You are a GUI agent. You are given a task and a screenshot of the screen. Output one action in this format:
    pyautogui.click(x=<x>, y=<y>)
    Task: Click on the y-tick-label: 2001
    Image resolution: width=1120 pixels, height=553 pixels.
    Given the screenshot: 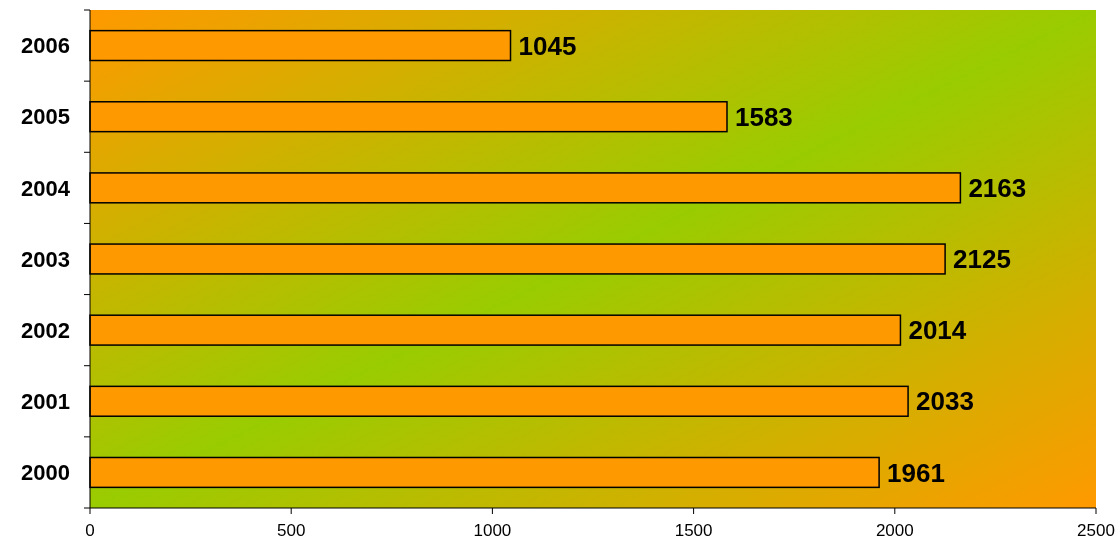 What is the action you would take?
    pyautogui.click(x=45, y=401)
    